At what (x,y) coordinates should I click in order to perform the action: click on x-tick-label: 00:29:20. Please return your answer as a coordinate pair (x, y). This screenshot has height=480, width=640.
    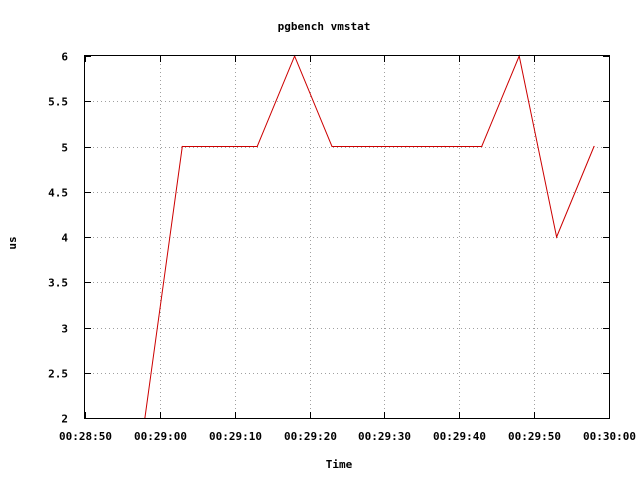
    Looking at the image, I should click on (310, 436).